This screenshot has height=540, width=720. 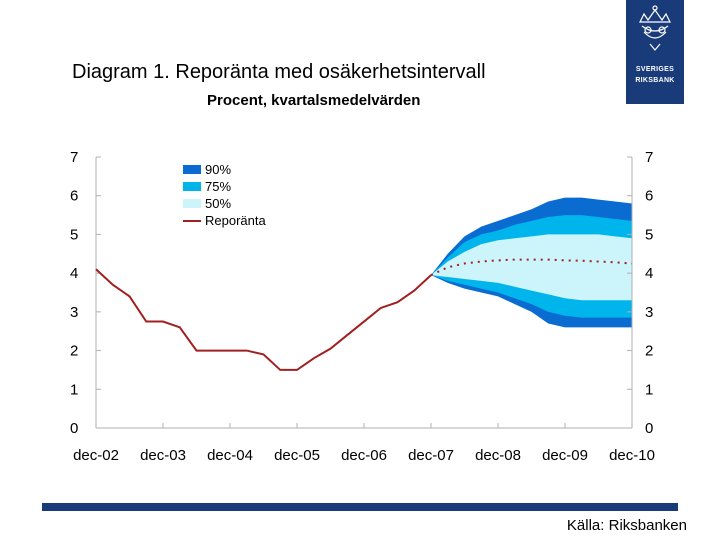 I want to click on legend-swatch-50pct, so click(x=192, y=203).